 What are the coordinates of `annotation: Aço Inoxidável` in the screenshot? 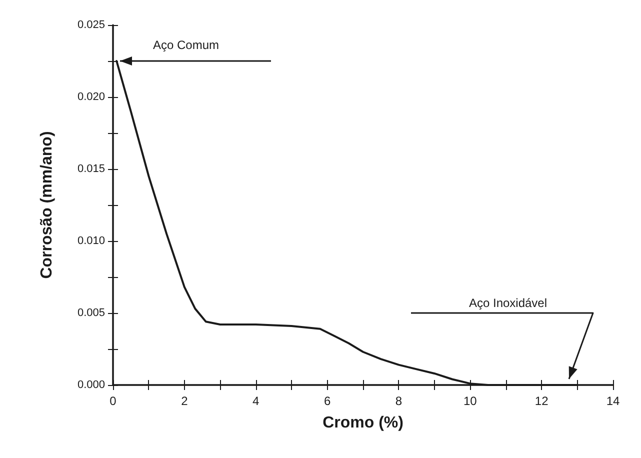 It's located at (508, 303).